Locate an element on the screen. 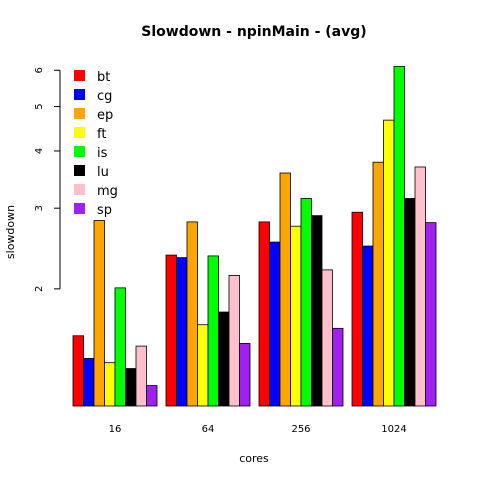 This screenshot has width=480, height=480. x-tick-label: 256 is located at coordinates (300, 429).